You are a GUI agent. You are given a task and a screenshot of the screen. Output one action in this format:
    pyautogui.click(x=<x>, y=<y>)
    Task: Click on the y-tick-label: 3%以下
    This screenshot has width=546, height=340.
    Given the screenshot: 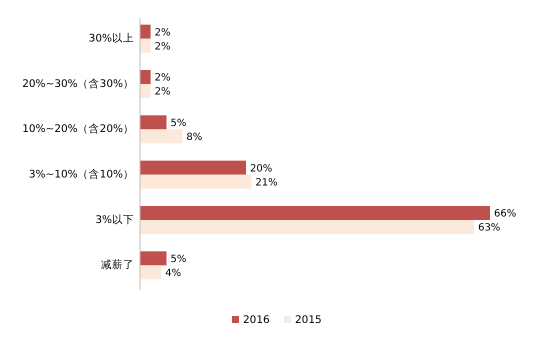 What is the action you would take?
    pyautogui.click(x=114, y=219)
    